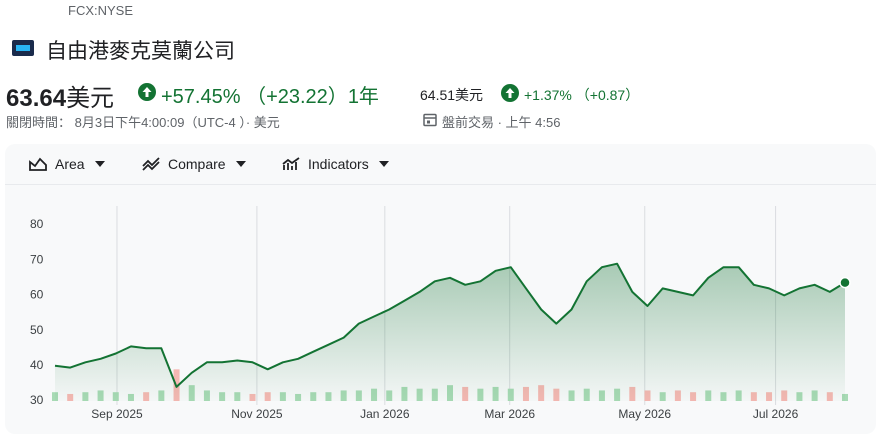 The height and width of the screenshot is (439, 880). What do you see at coordinates (37, 295) in the screenshot?
I see `y-tick-label: 60` at bounding box center [37, 295].